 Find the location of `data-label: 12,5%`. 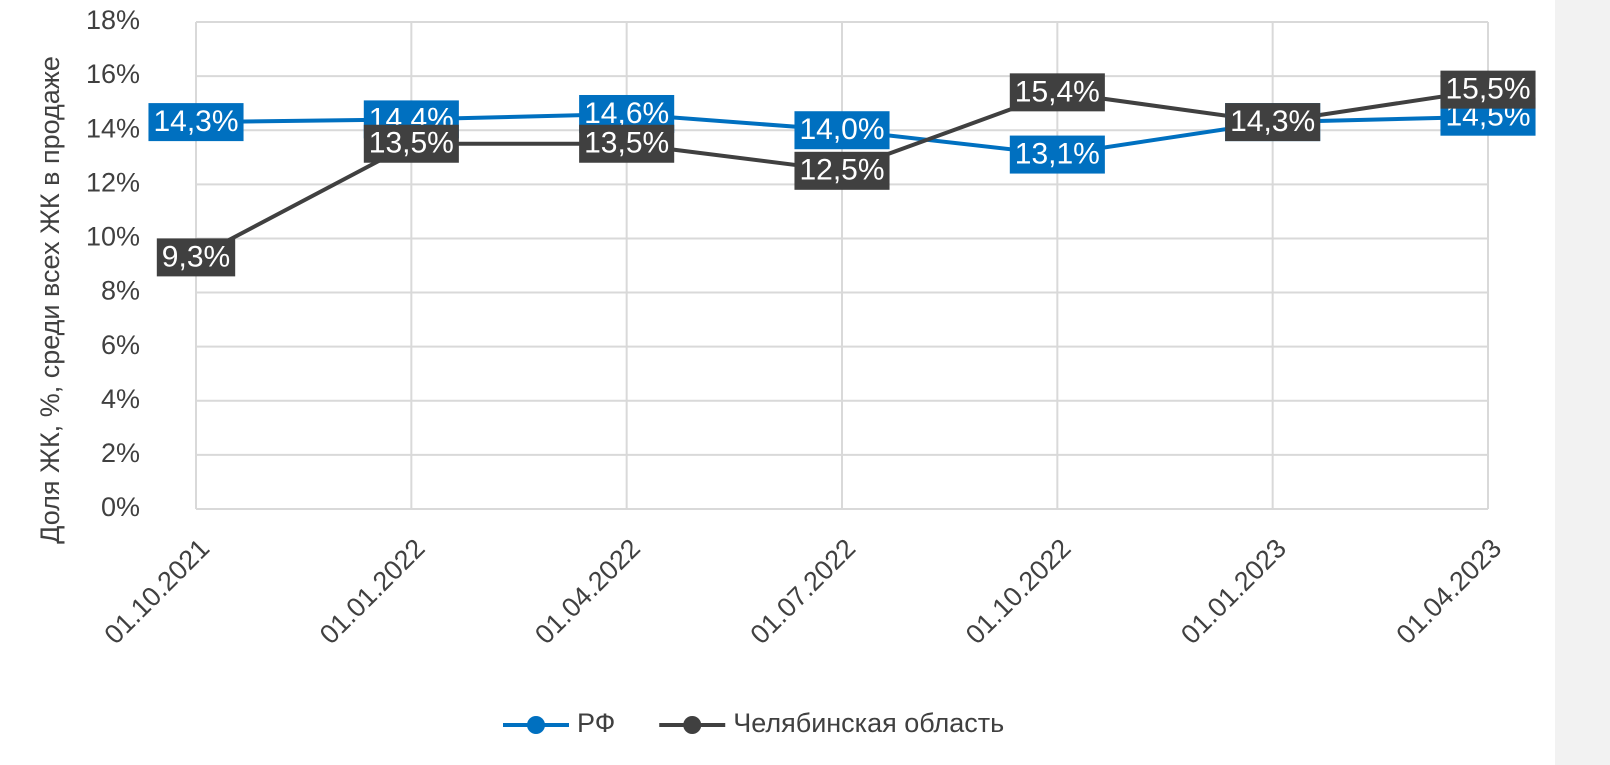

data-label: 12,5% is located at coordinates (842, 170).